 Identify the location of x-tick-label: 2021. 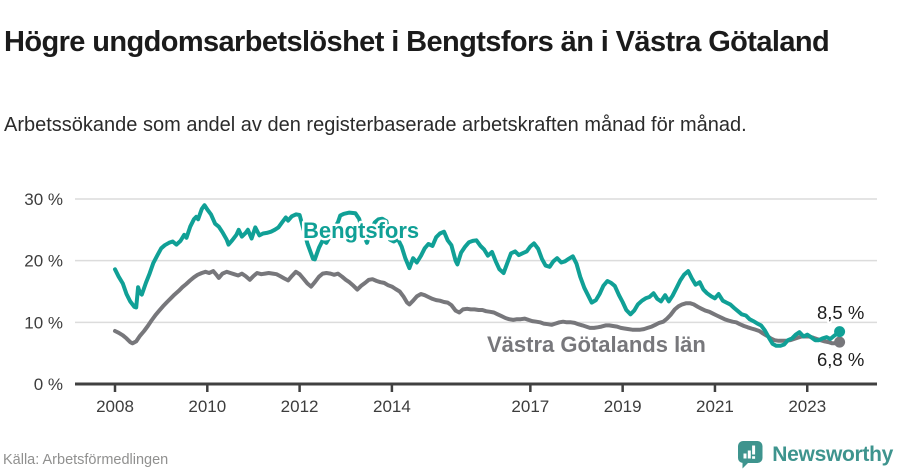
(715, 406).